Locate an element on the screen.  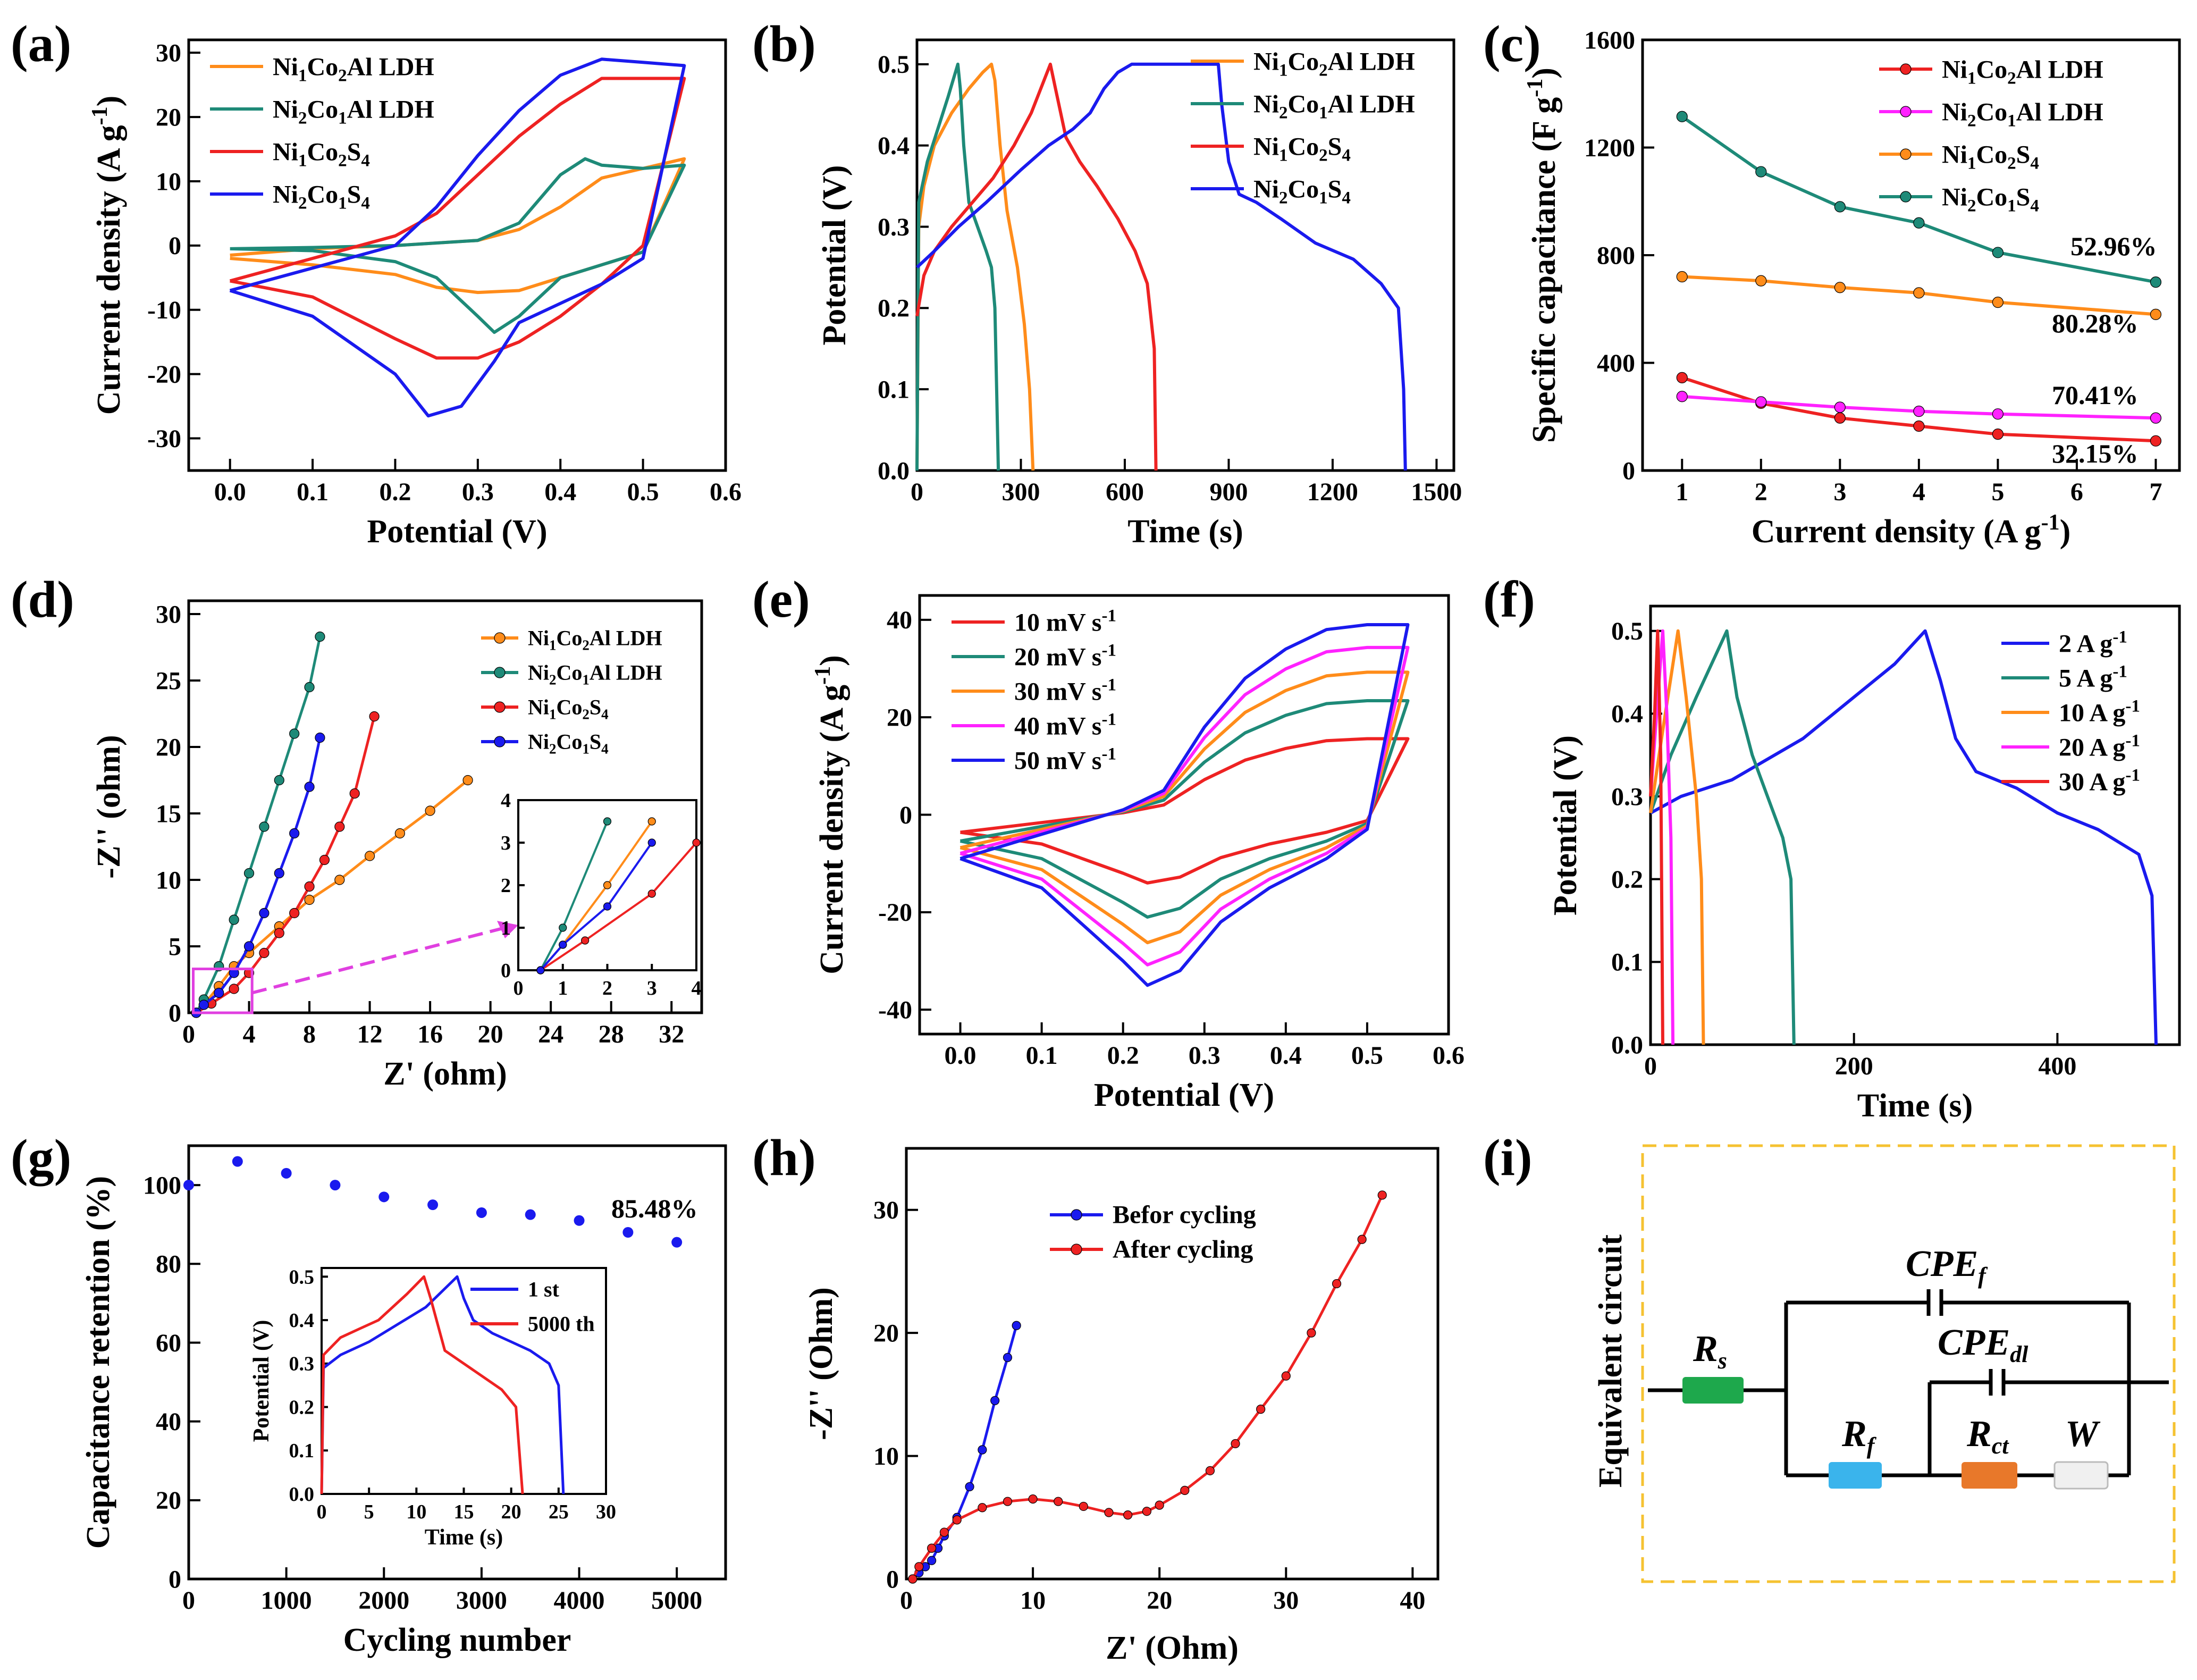
label-part: ycling number is located at coordinates (469, 1640).